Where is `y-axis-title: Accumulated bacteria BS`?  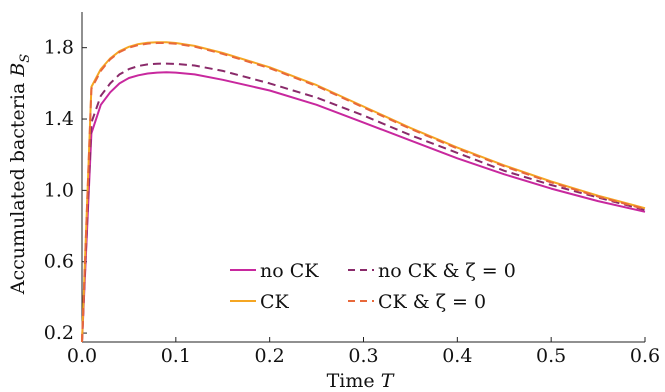 y-axis-title: Accumulated bacteria BS is located at coordinates (20, 175).